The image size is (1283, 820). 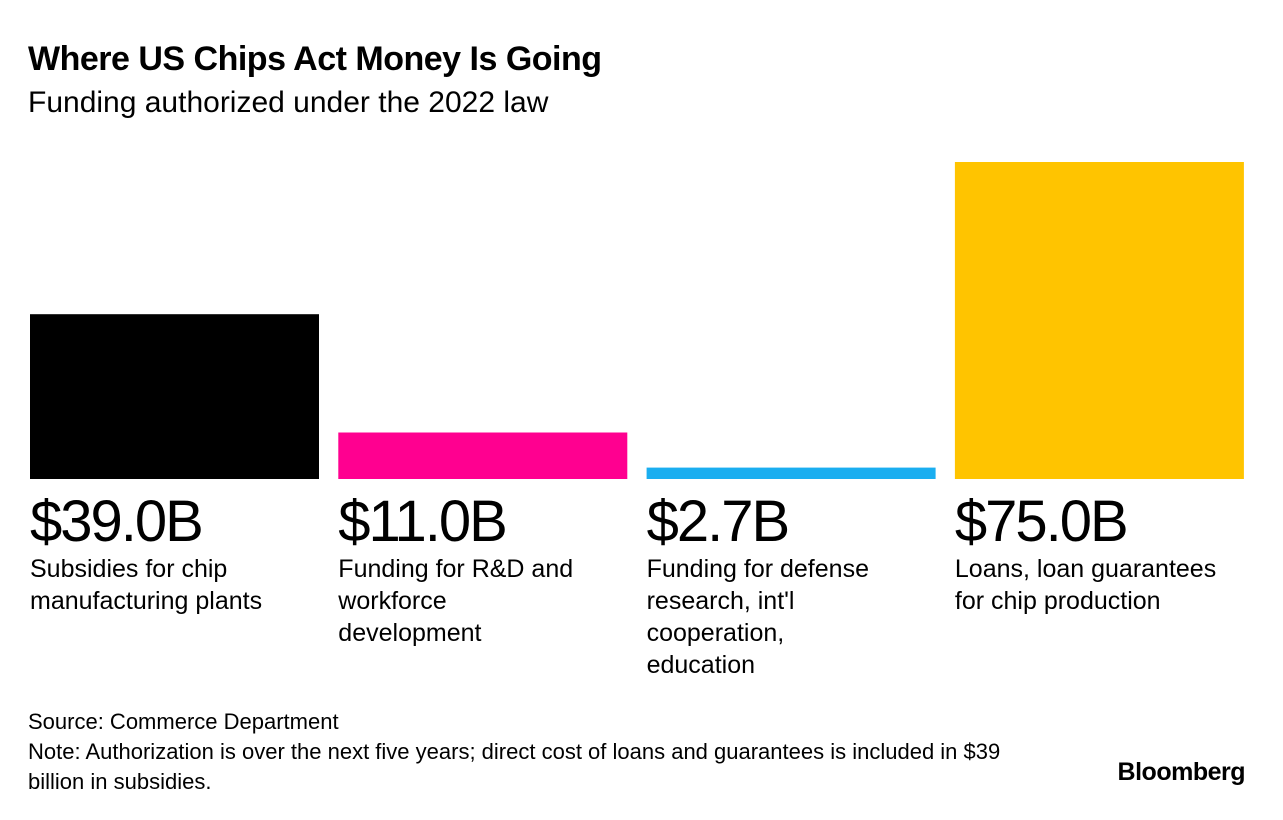 I want to click on bar-category-label: Loans, loan guarantees, so click(x=1085, y=569).